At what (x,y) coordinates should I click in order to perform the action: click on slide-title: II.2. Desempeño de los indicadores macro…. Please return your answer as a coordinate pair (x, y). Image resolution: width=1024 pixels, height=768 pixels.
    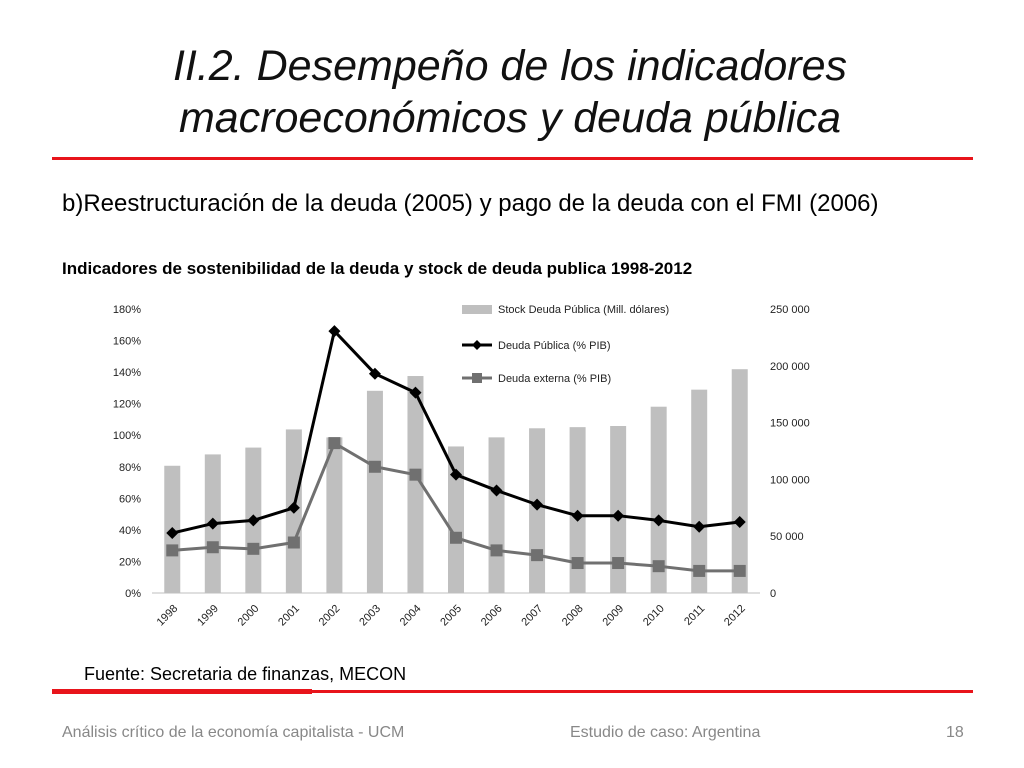
    Looking at the image, I should click on (510, 92).